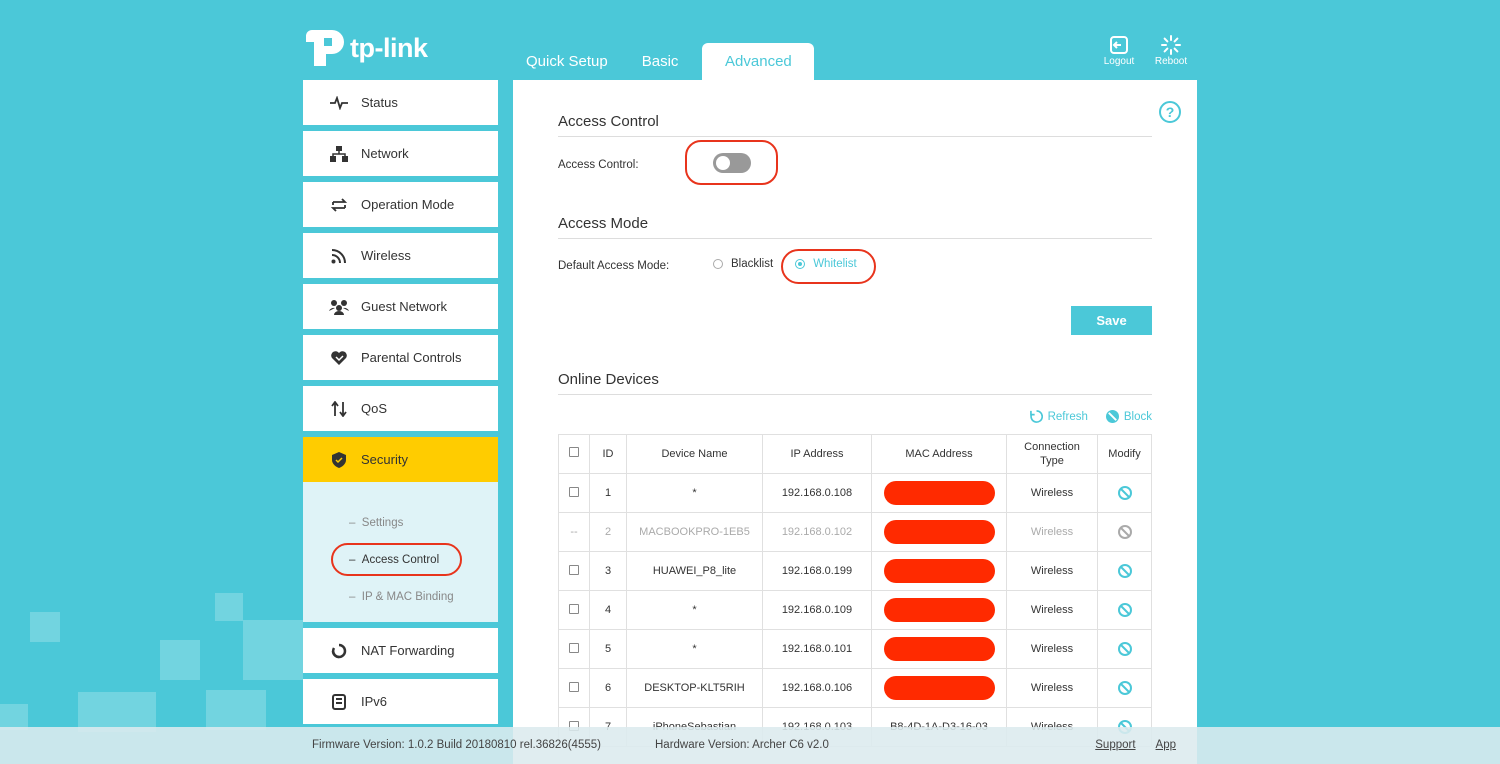 The width and height of the screenshot is (1500, 764). What do you see at coordinates (400, 408) in the screenshot?
I see `sidebar-item-qos: QoS` at bounding box center [400, 408].